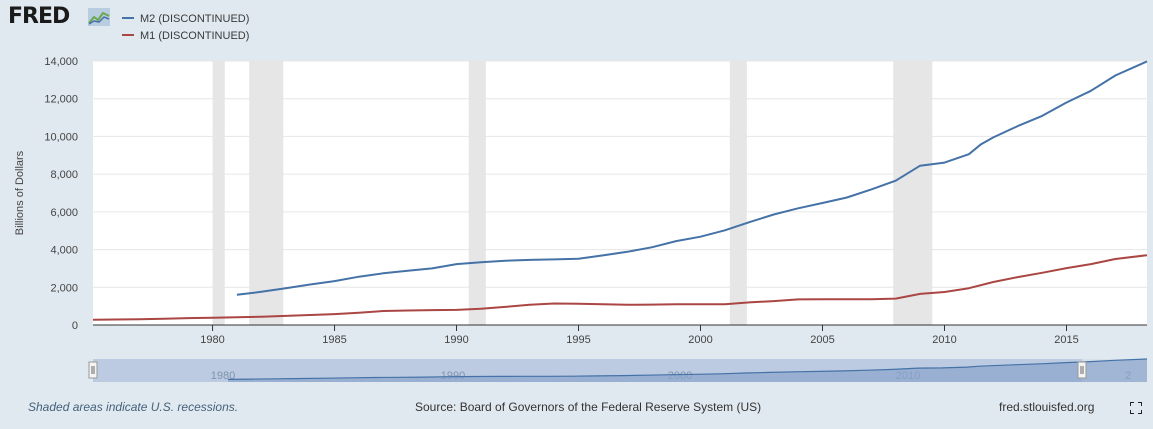 The width and height of the screenshot is (1153, 429). Describe the element at coordinates (1136, 408) in the screenshot. I see `fullscreen-icon` at that location.